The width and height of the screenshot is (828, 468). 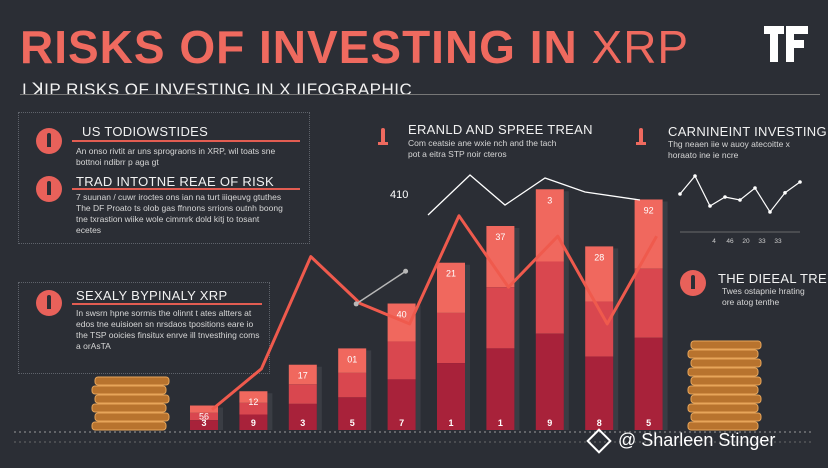 I want to click on bar-top-label: 01, so click(x=352, y=359).